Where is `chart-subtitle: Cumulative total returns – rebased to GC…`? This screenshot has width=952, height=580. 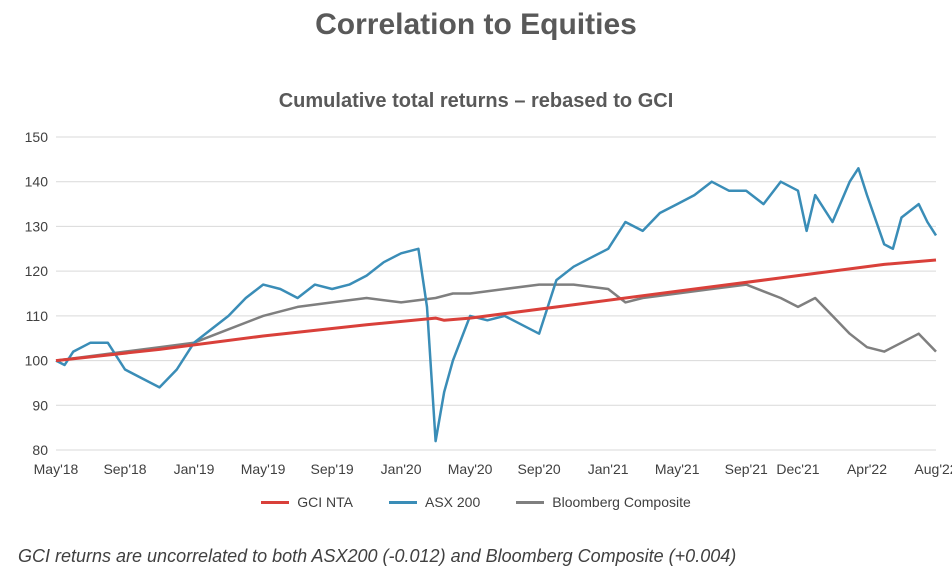 chart-subtitle: Cumulative total returns – rebased to GC… is located at coordinates (476, 101).